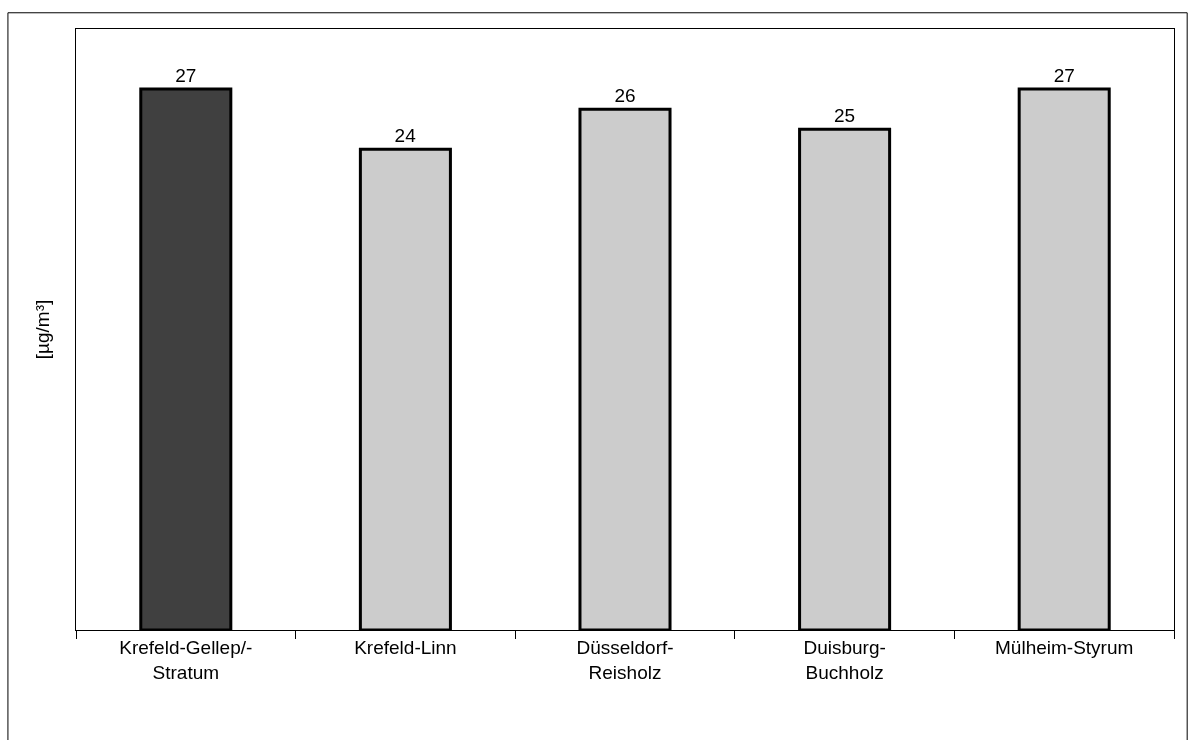  Describe the element at coordinates (405, 647) in the screenshot. I see `x-tick-label: Krefeld-Linn` at that location.